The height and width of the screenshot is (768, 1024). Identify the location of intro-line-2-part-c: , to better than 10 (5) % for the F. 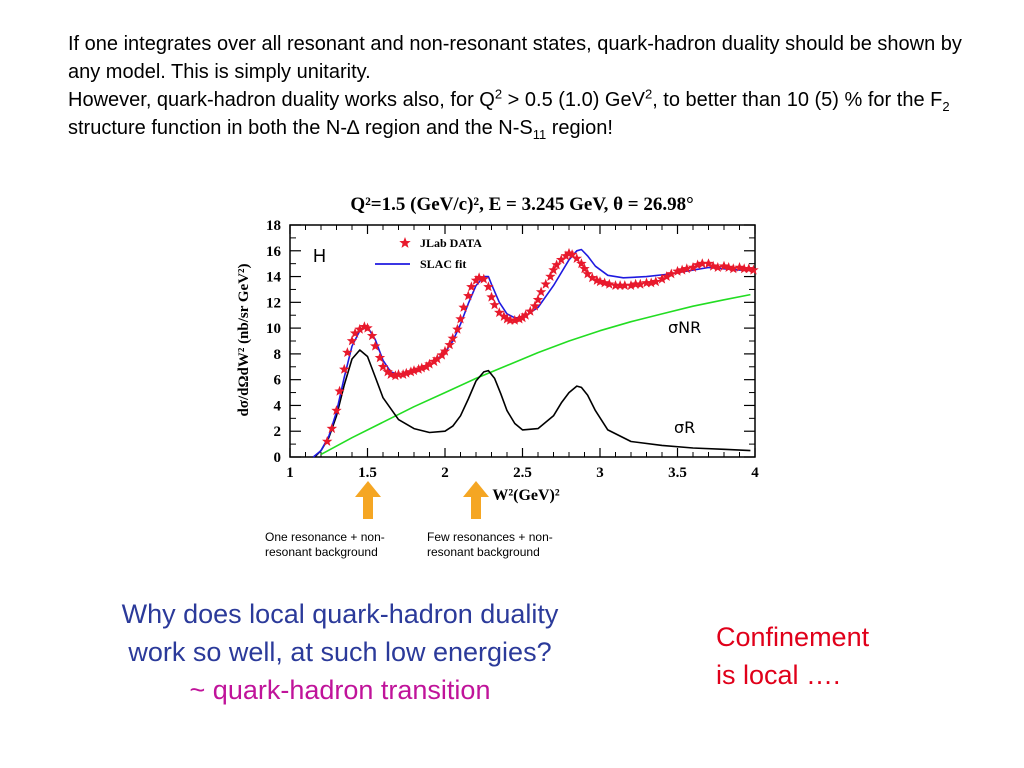
(797, 100).